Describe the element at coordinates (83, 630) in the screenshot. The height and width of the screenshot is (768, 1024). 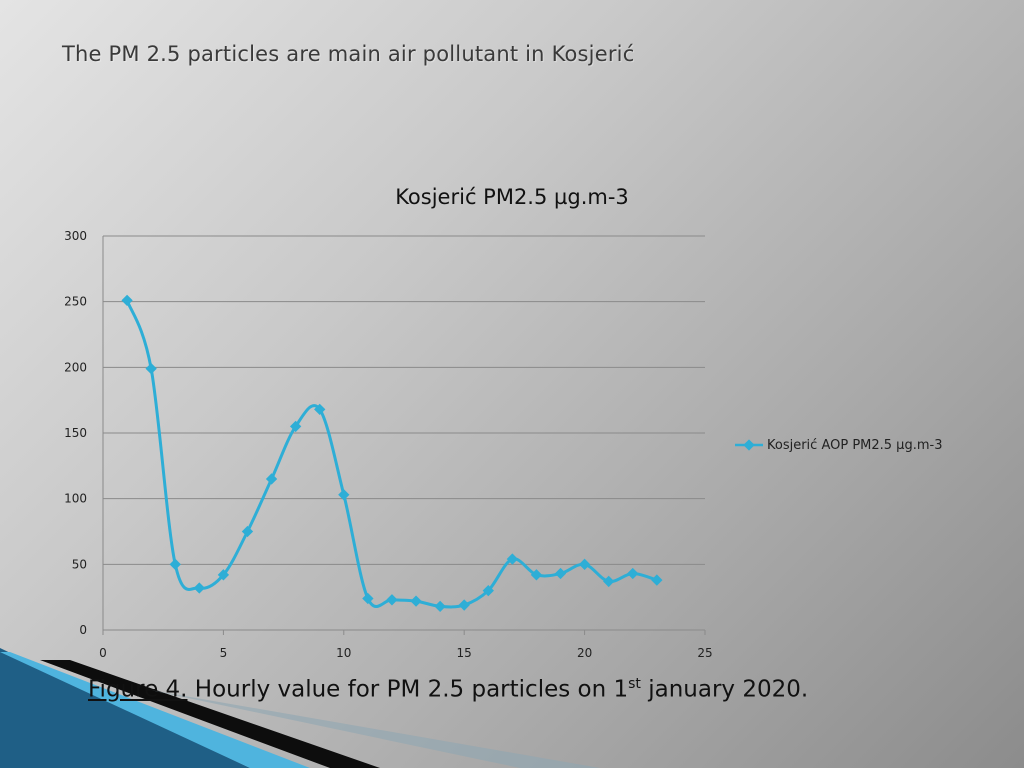
I see `y-tick-label: 0` at that location.